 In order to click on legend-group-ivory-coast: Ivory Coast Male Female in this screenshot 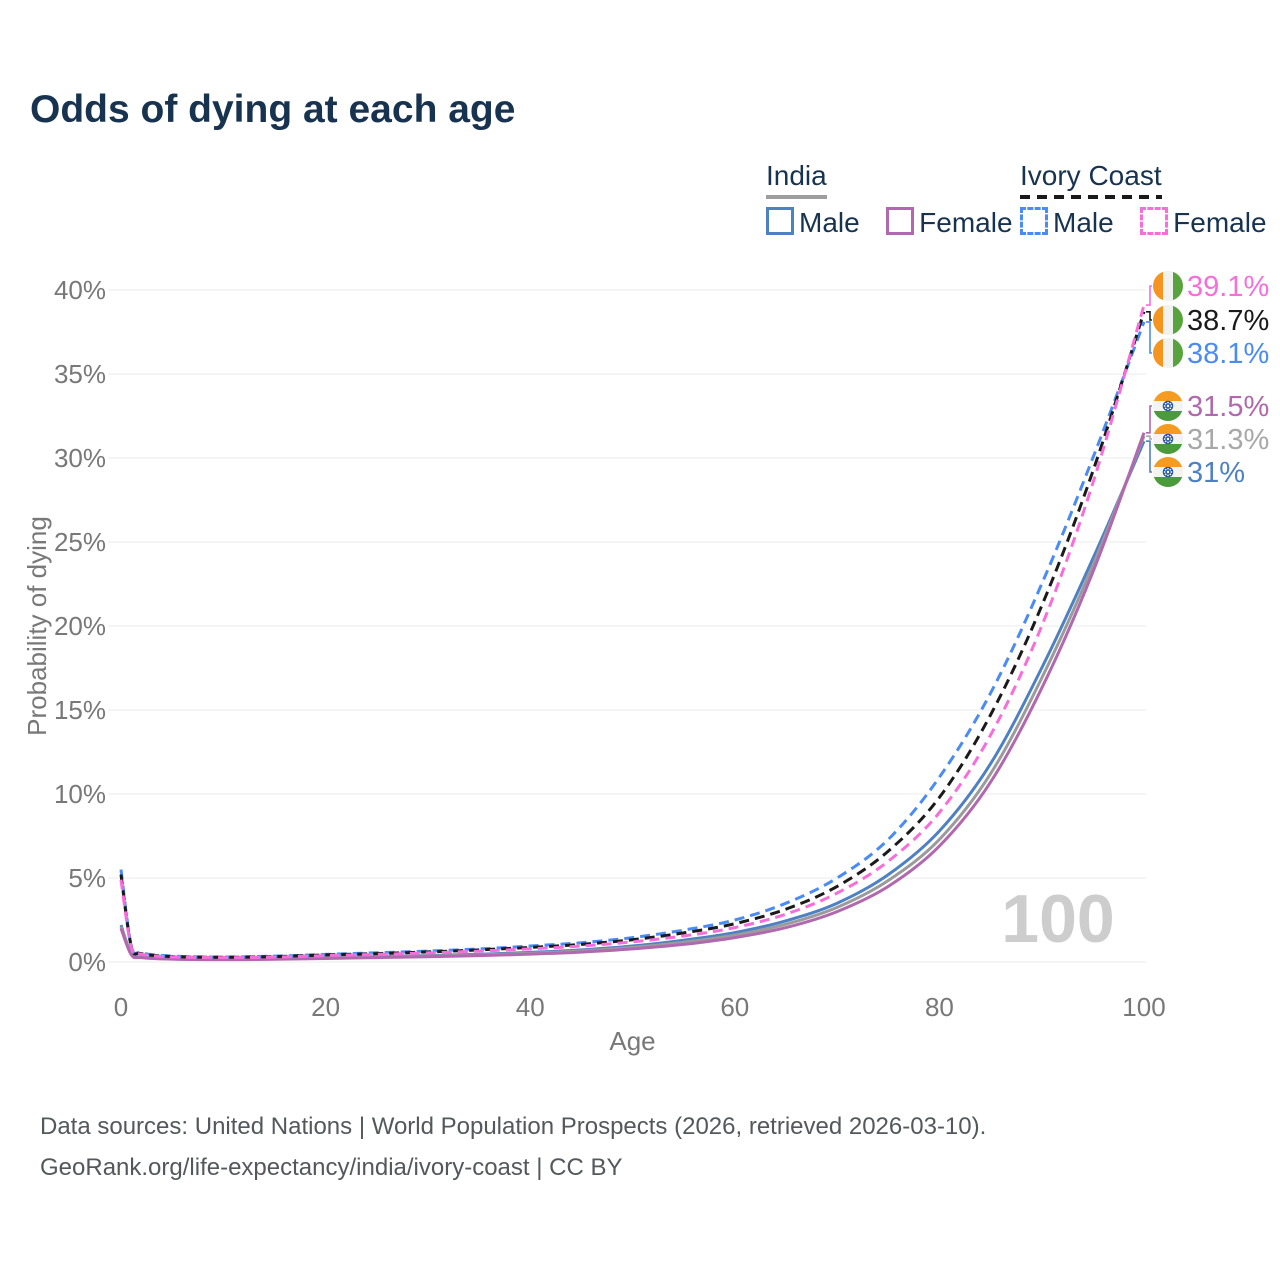, I will do `click(1150, 199)`.